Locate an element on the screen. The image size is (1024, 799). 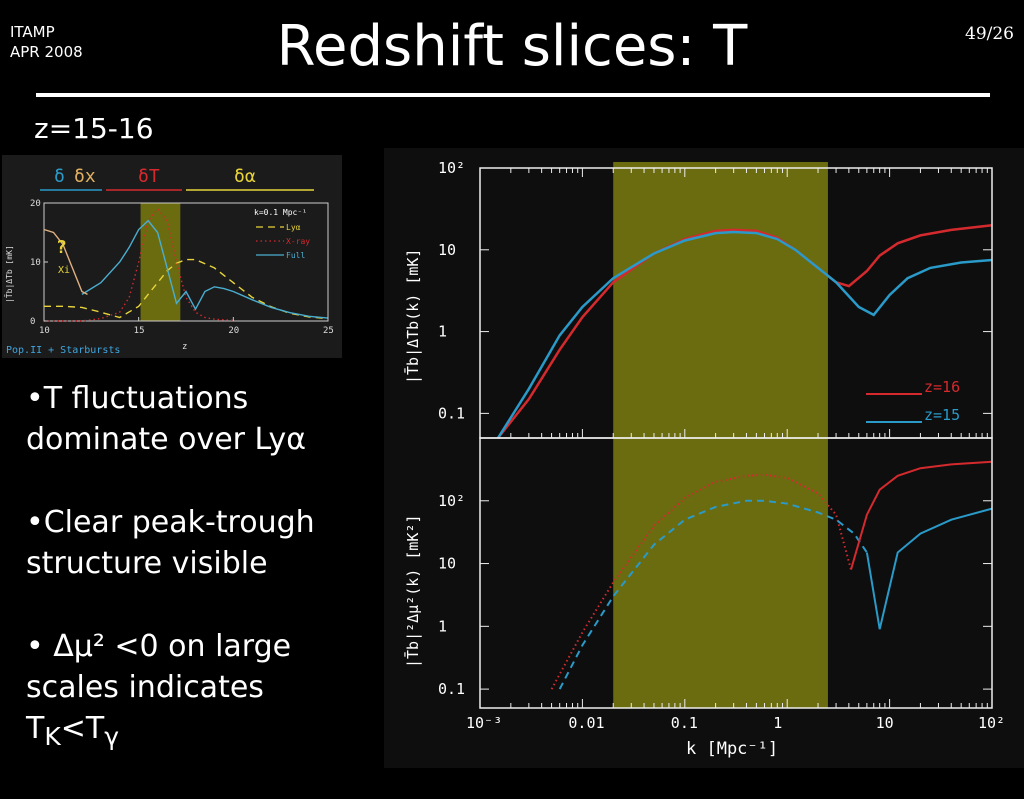
bottom-highlight-band is located at coordinates (720, 573).